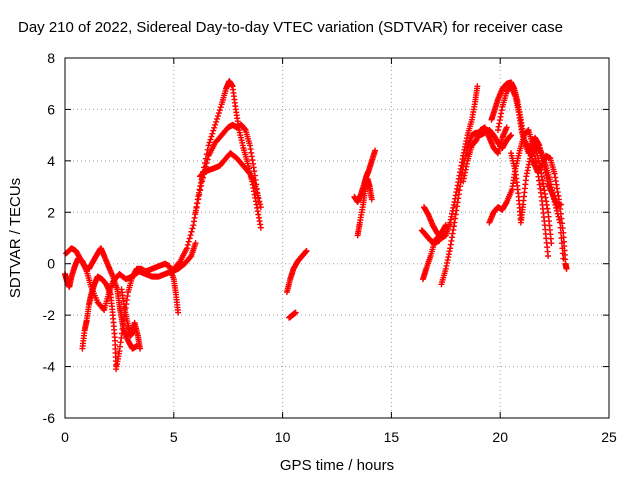  I want to click on y-tick-label: -2, so click(49, 315).